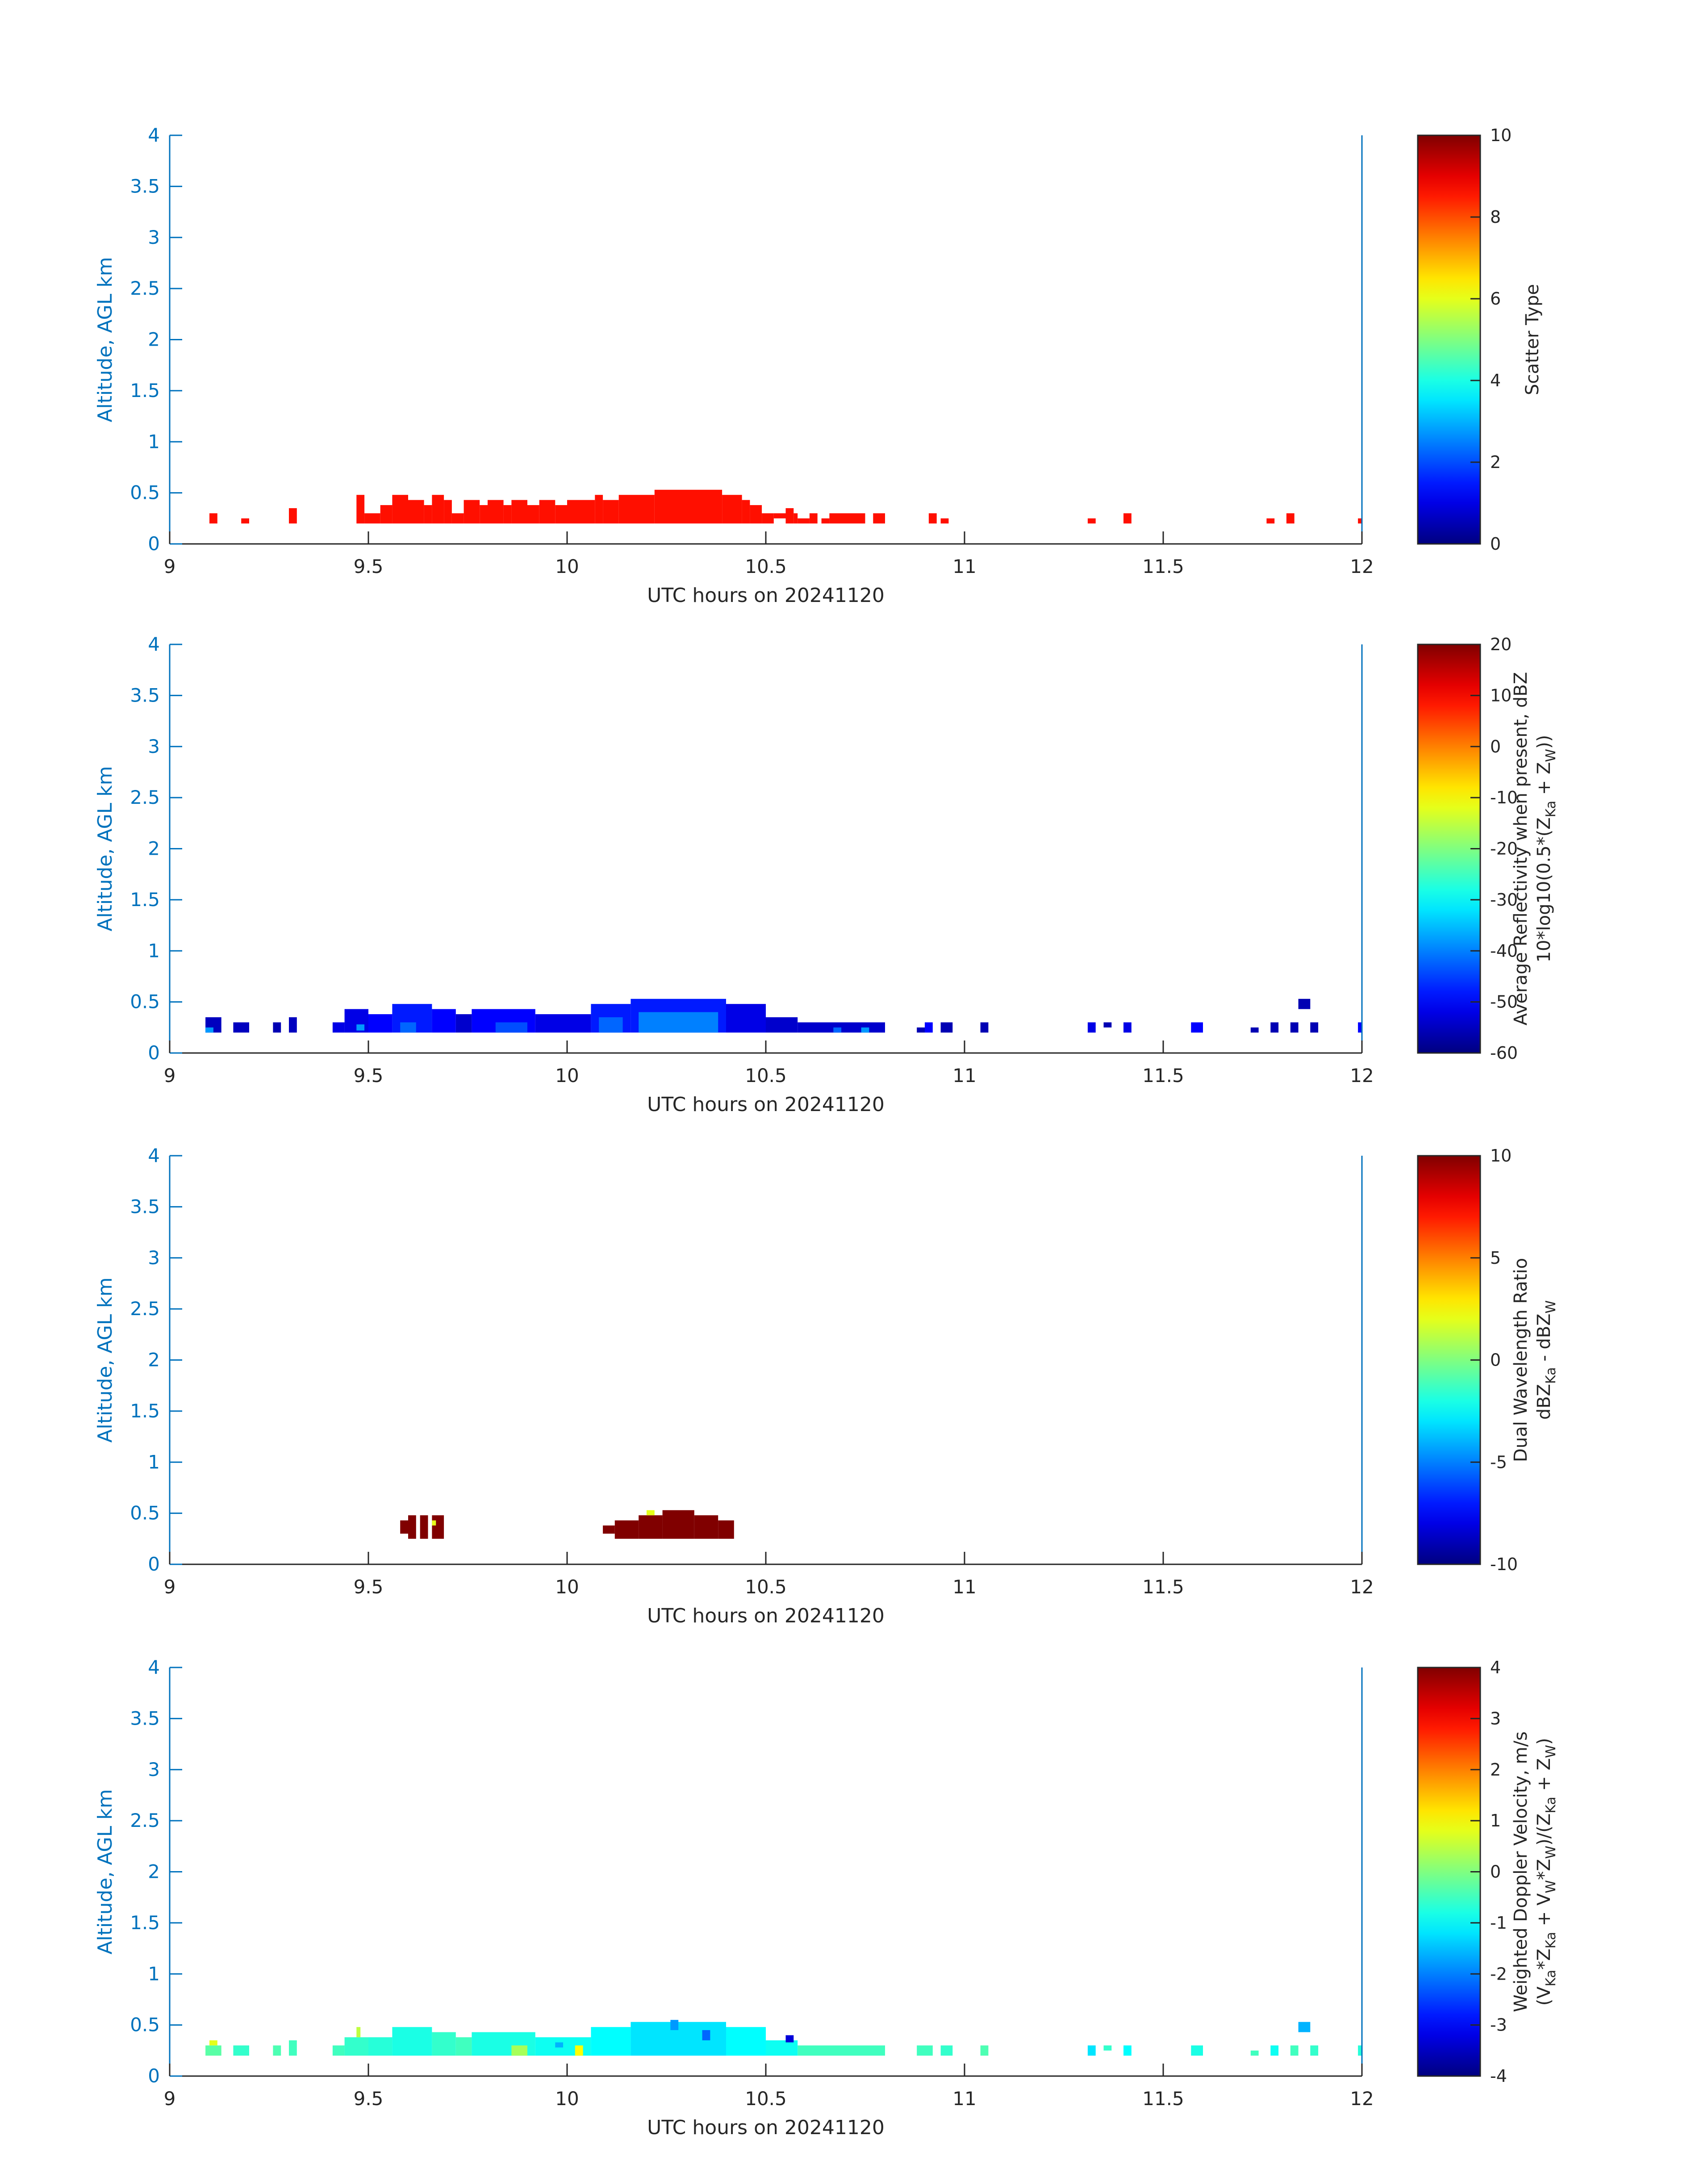  What do you see at coordinates (1480, 339) in the screenshot?
I see `colorbar: 0 2 4 6 8 10 Scatter Type` at bounding box center [1480, 339].